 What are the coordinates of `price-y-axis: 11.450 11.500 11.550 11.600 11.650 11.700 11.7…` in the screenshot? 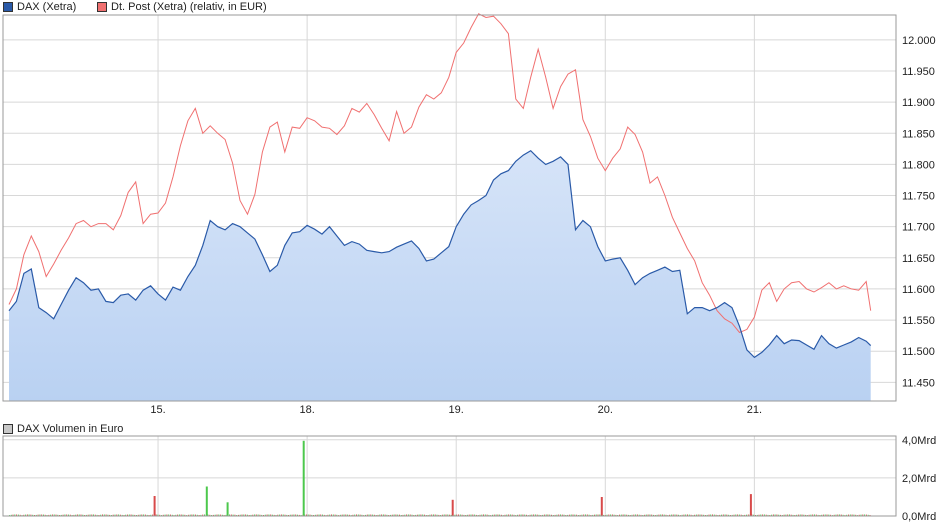 It's located at (919, 212).